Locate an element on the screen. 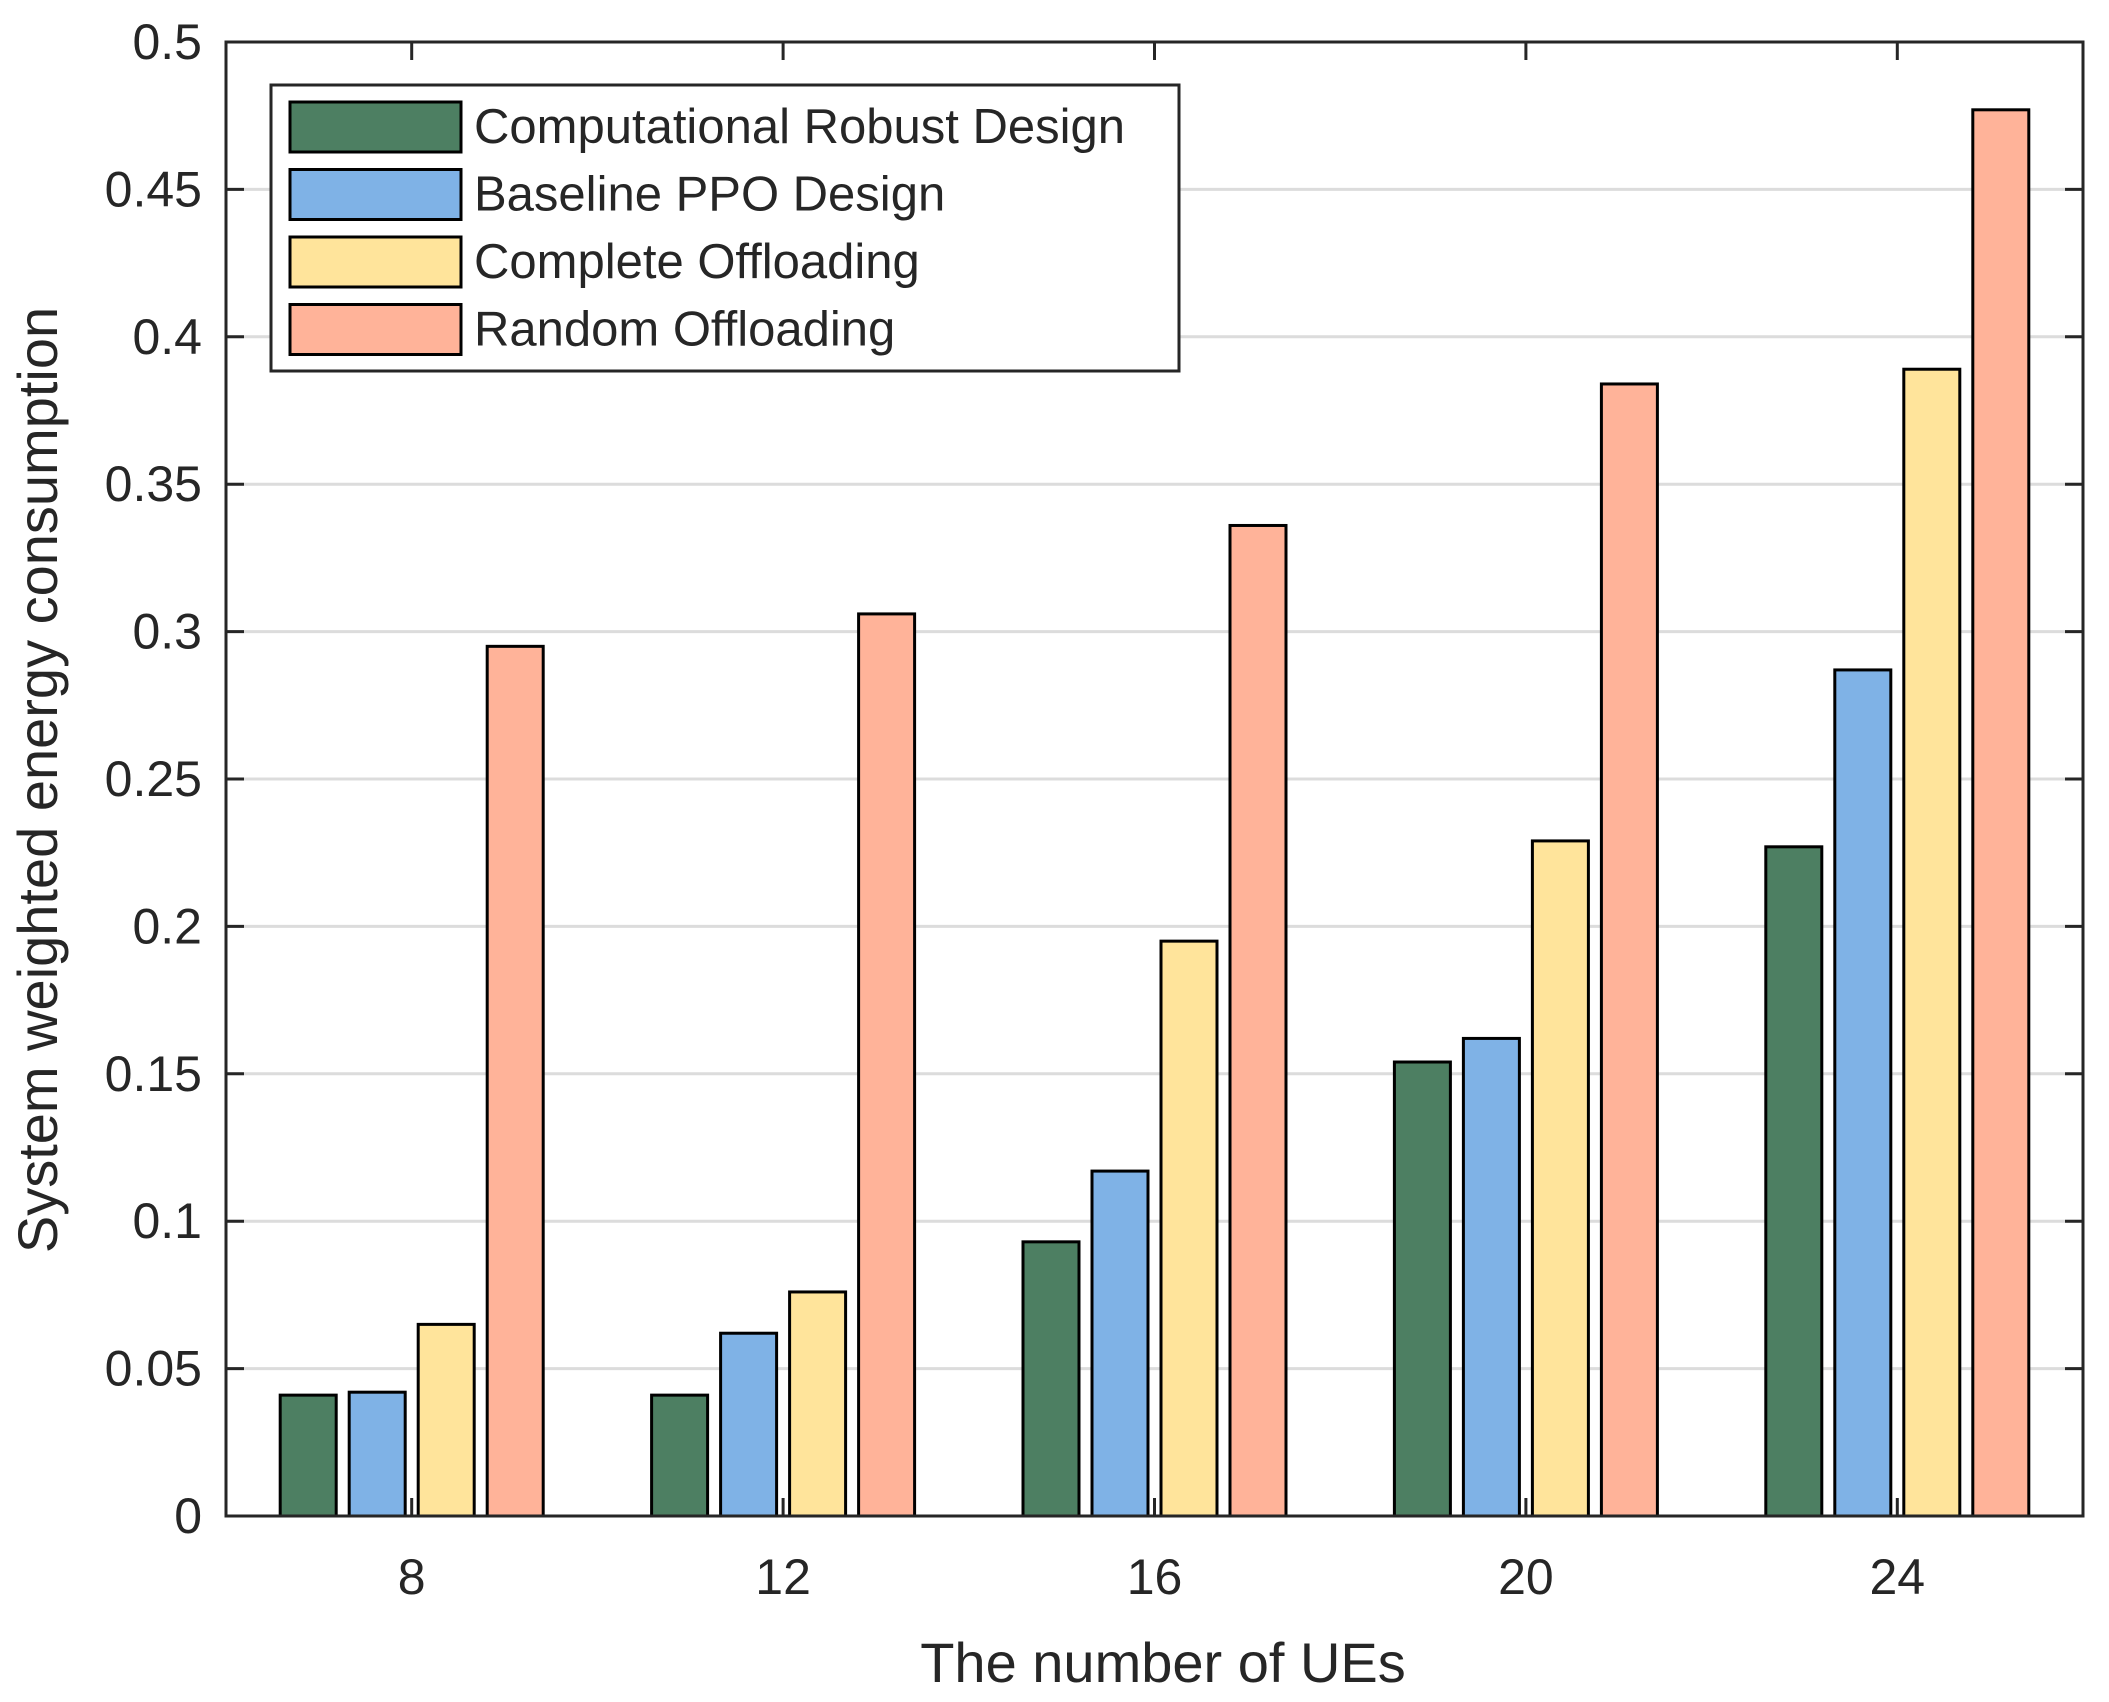 This screenshot has height=1702, width=2109. x-tick-label-8: 8 is located at coordinates (412, 1577).